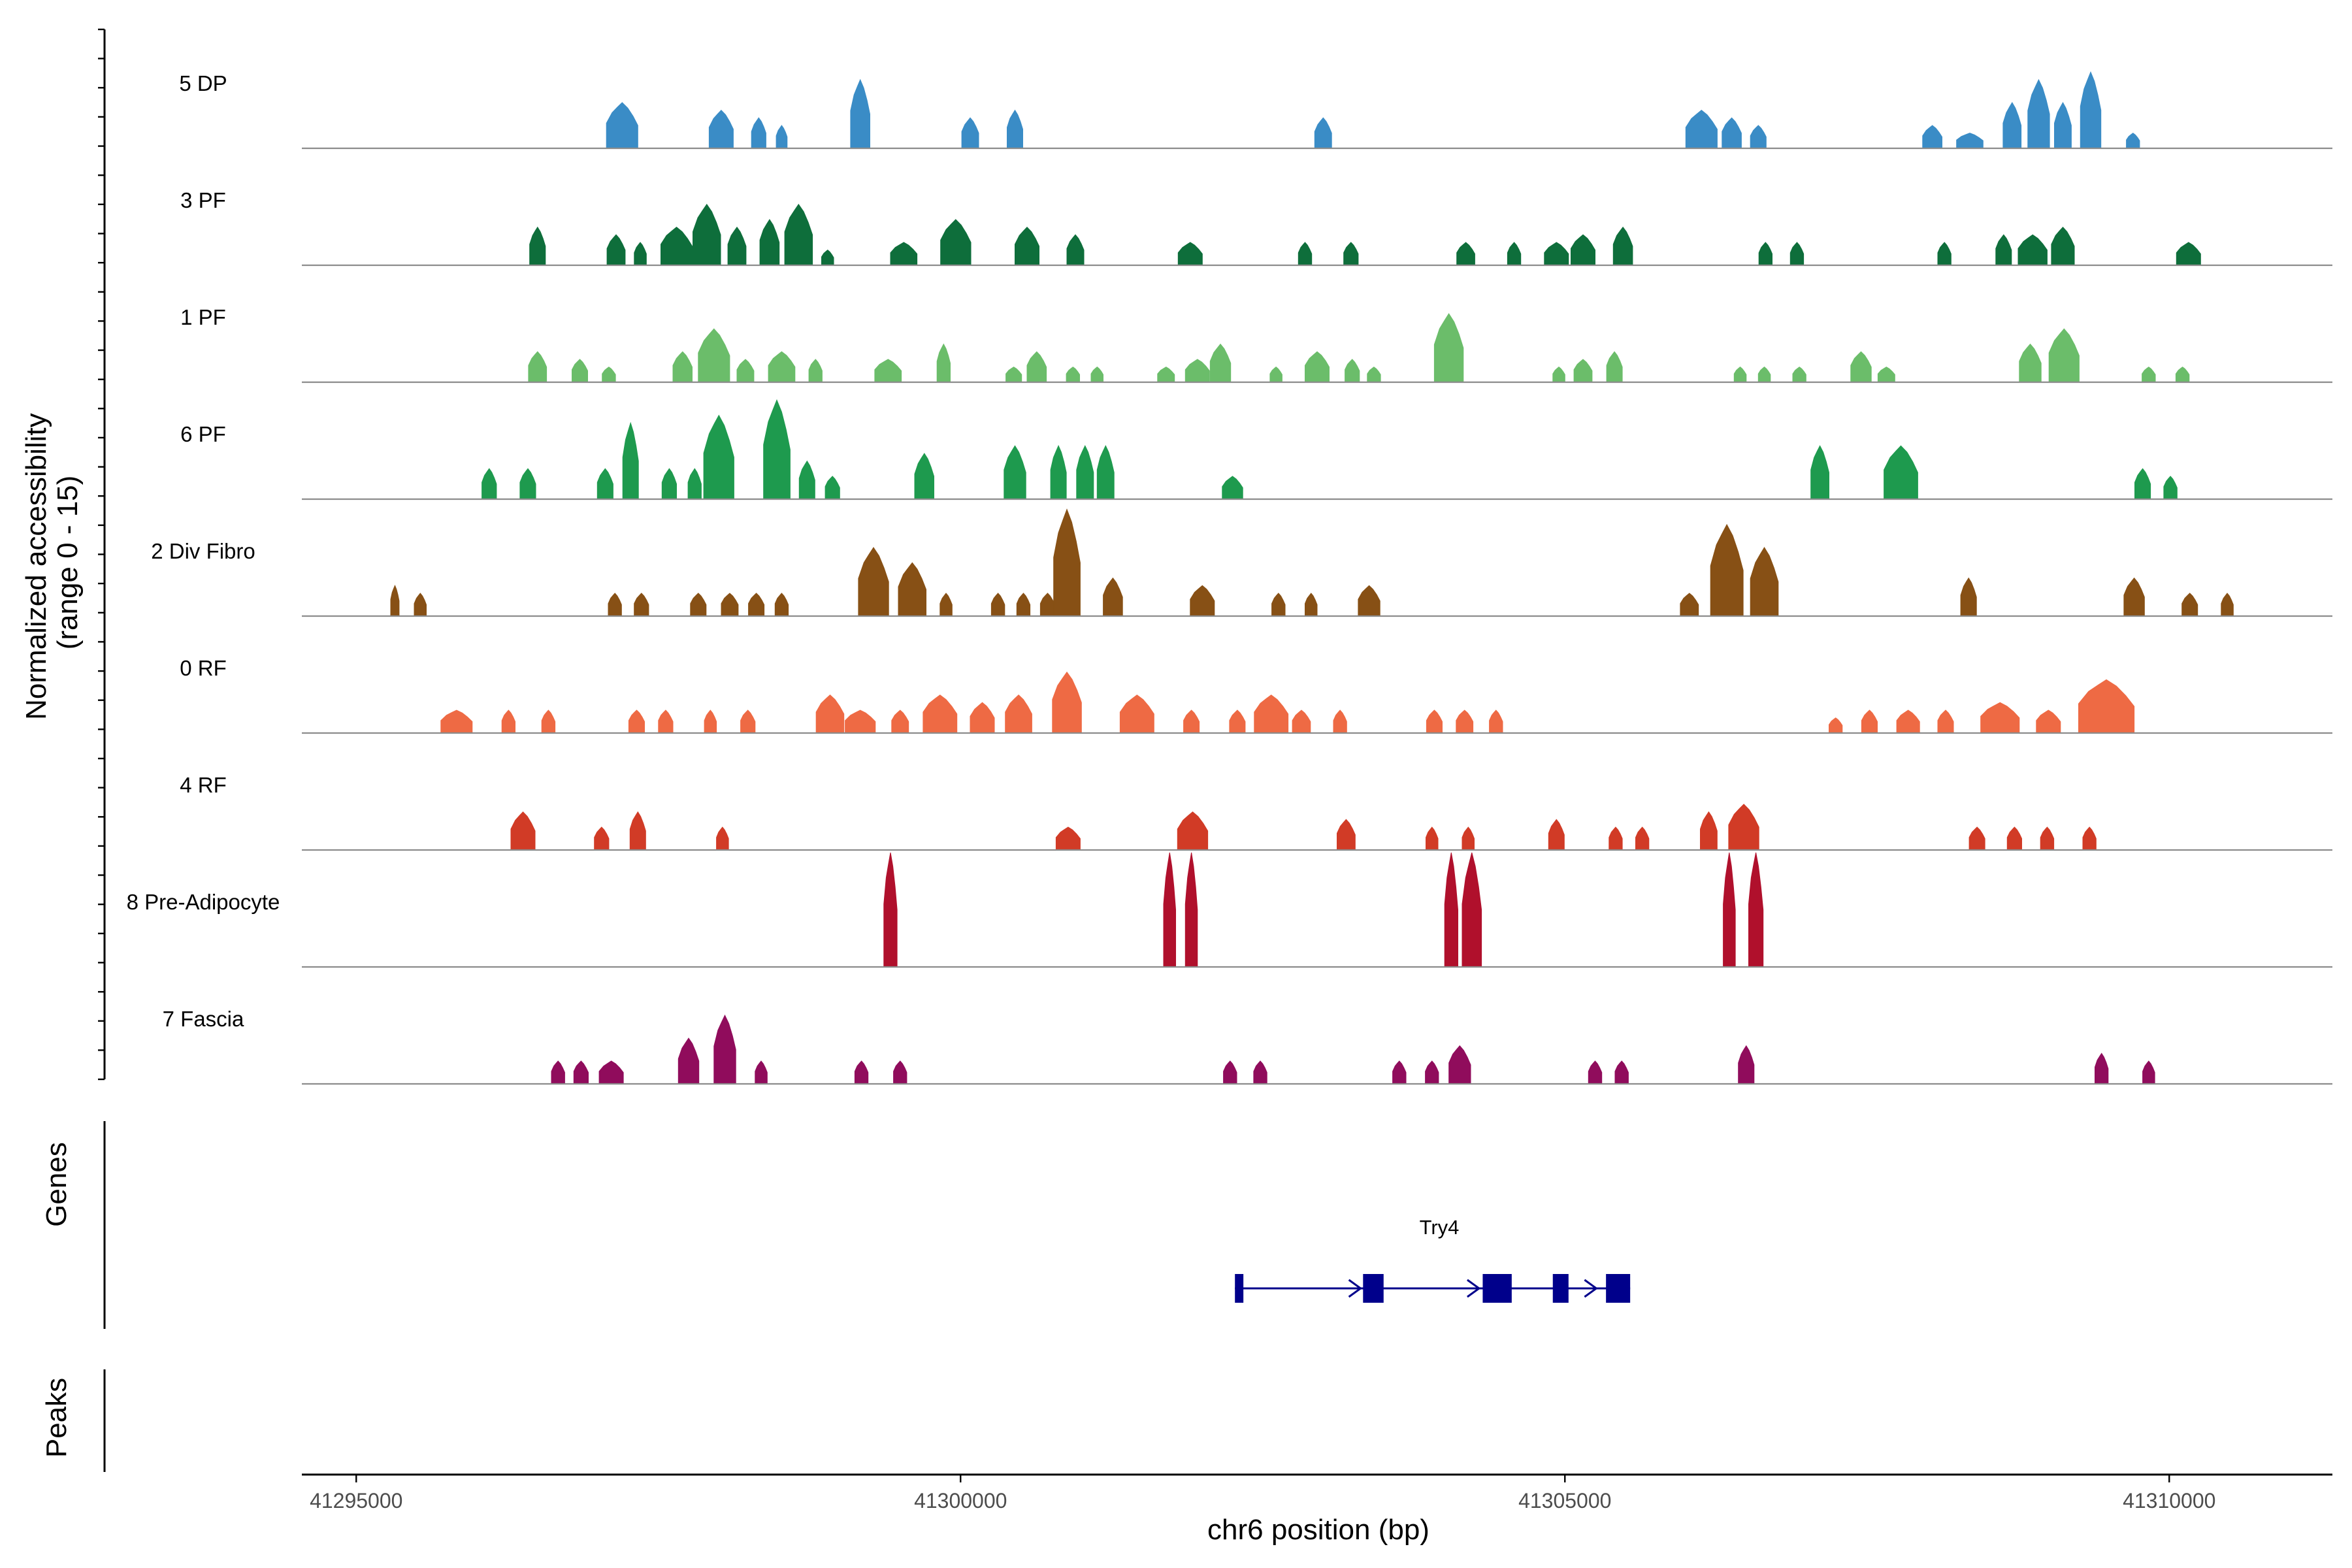 The image size is (2352, 1568). Describe the element at coordinates (57, 1418) in the screenshot. I see `peaks-panel-label: Peaks` at that location.